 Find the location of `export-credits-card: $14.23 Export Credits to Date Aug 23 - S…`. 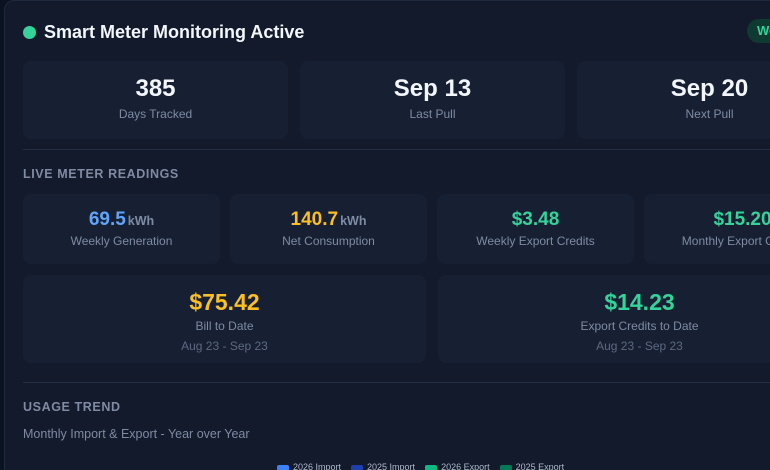

export-credits-card: $14.23 Export Credits to Date Aug 23 - S… is located at coordinates (604, 319).